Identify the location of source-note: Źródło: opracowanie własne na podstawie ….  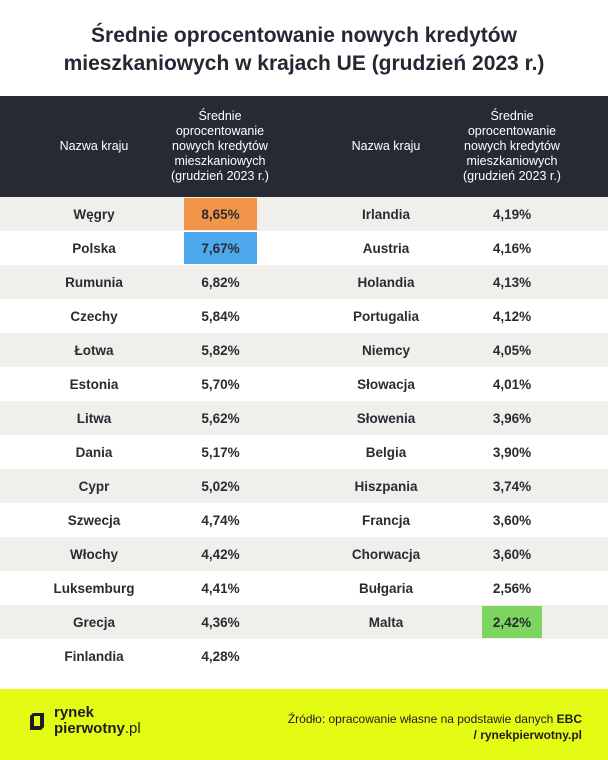
(435, 727).